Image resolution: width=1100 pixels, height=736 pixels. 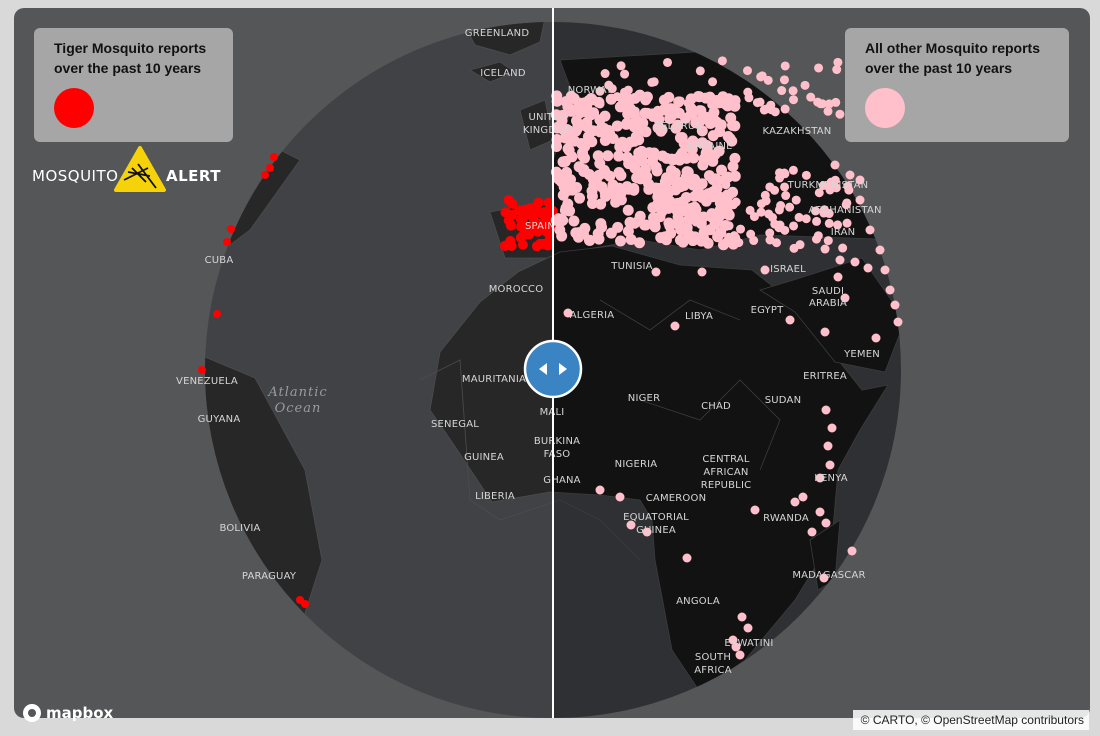 What do you see at coordinates (713, 657) in the screenshot?
I see `map-label: SOUTH` at bounding box center [713, 657].